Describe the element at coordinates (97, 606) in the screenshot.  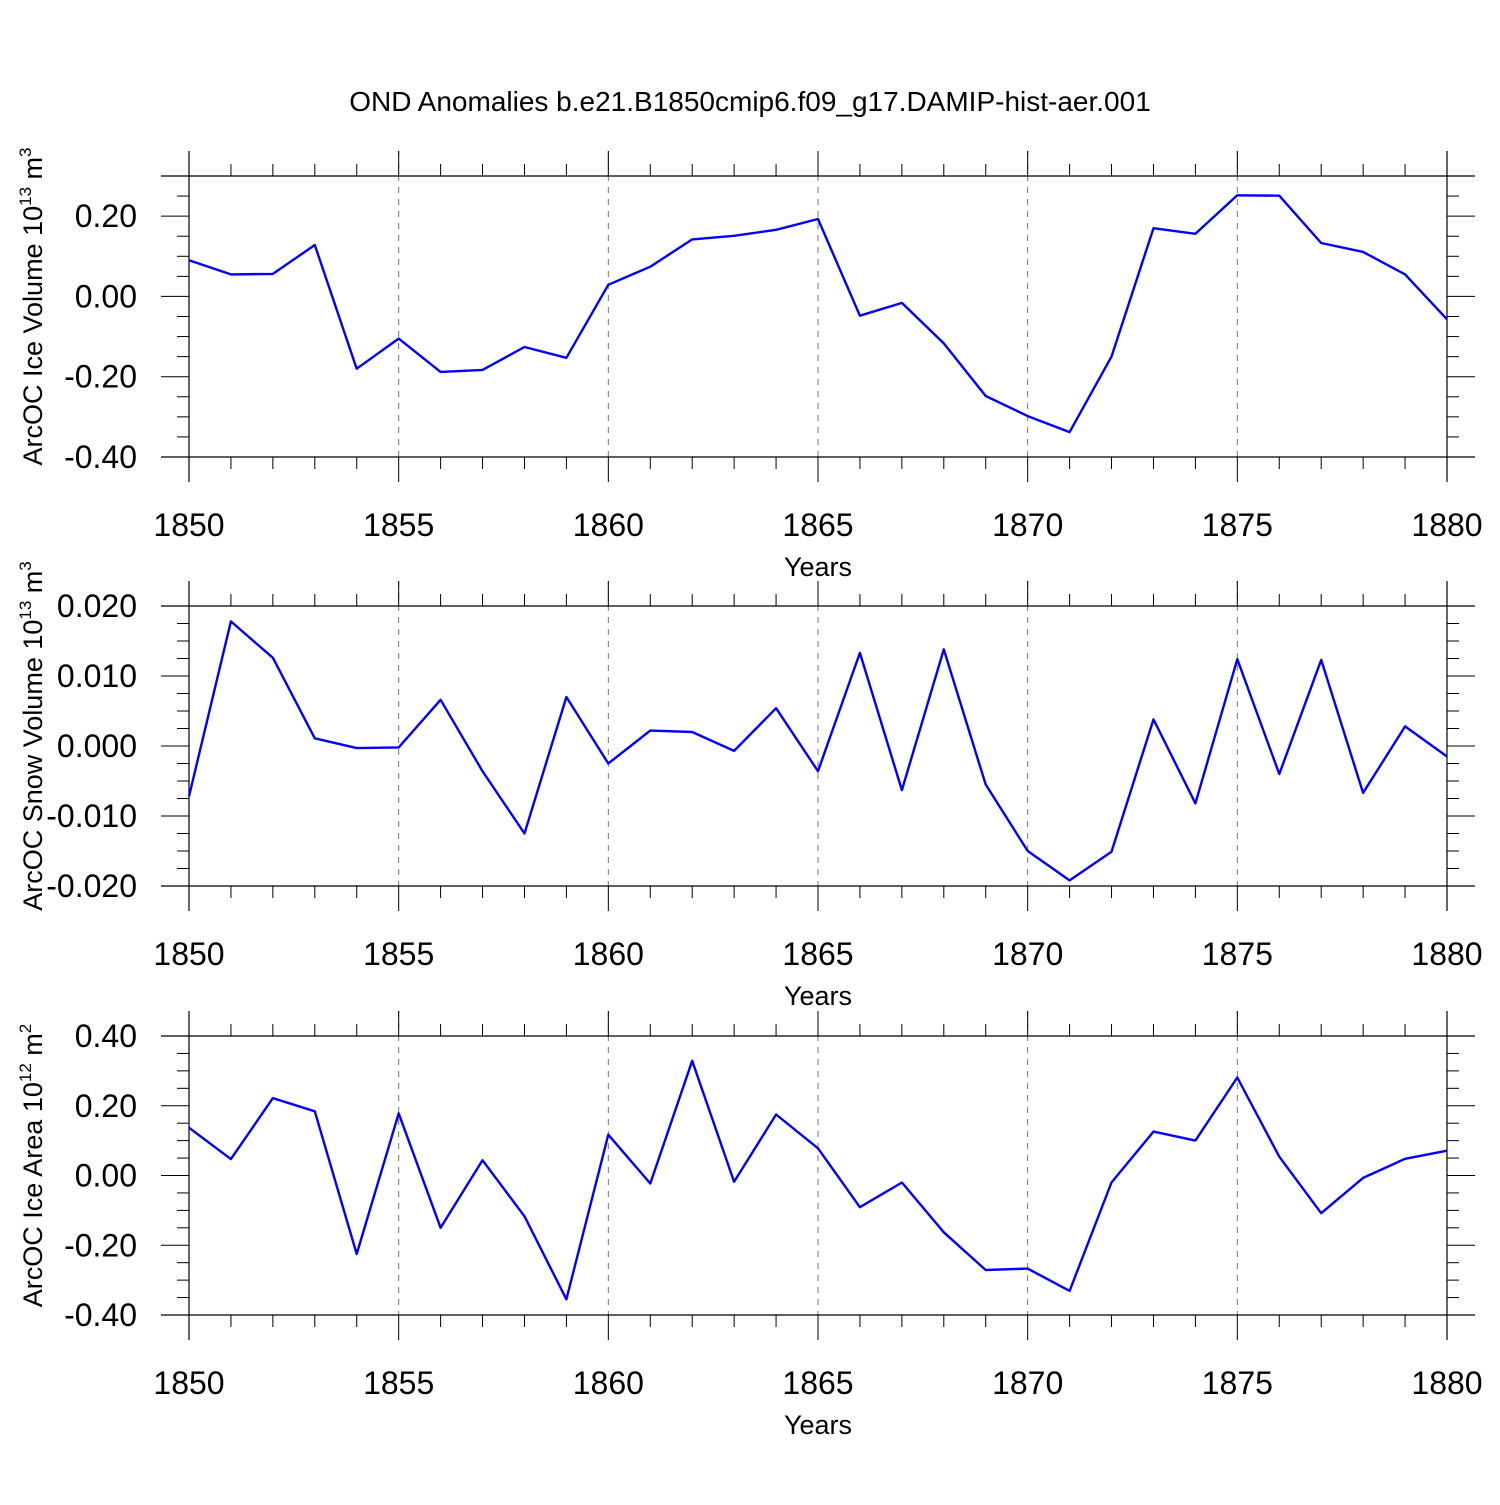
I see `y-tick-label: 0.020` at that location.